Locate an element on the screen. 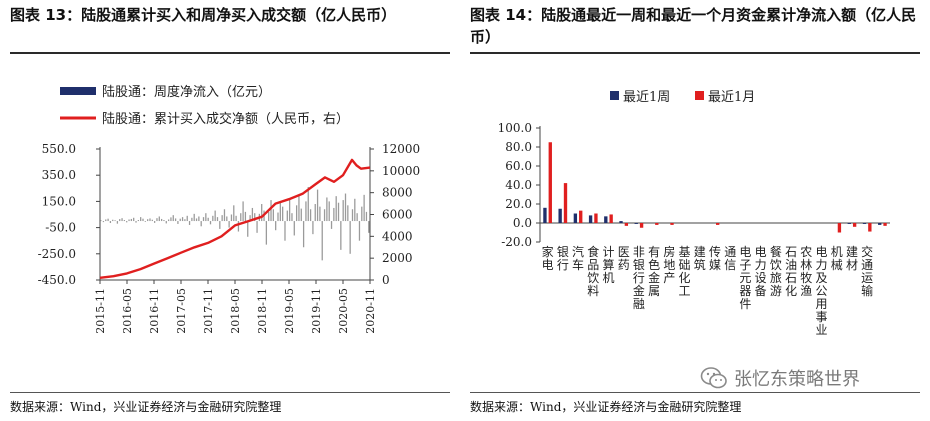 This screenshot has width=930, height=421. left-chart-title: 图表 13：陆股通累计买入和周净买入成交额（亿人民币） is located at coordinates (203, 15).